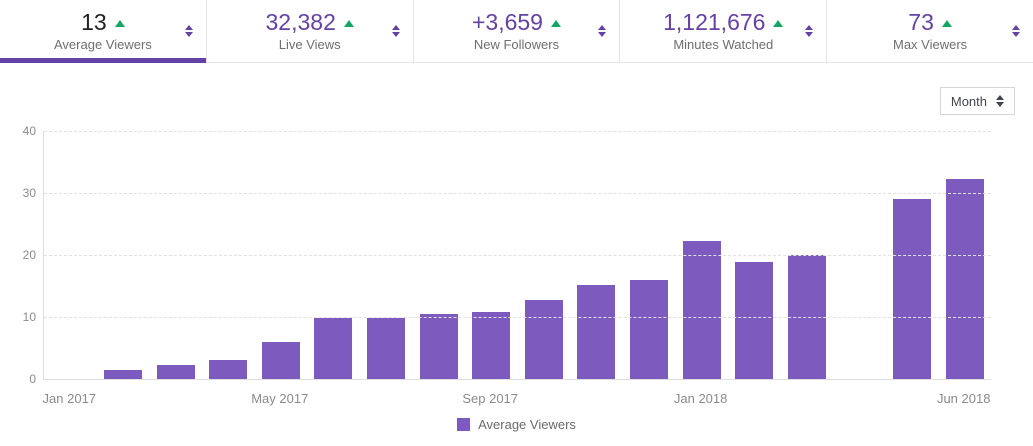 This screenshot has height=446, width=1033. I want to click on interval-select: Month, so click(977, 101).